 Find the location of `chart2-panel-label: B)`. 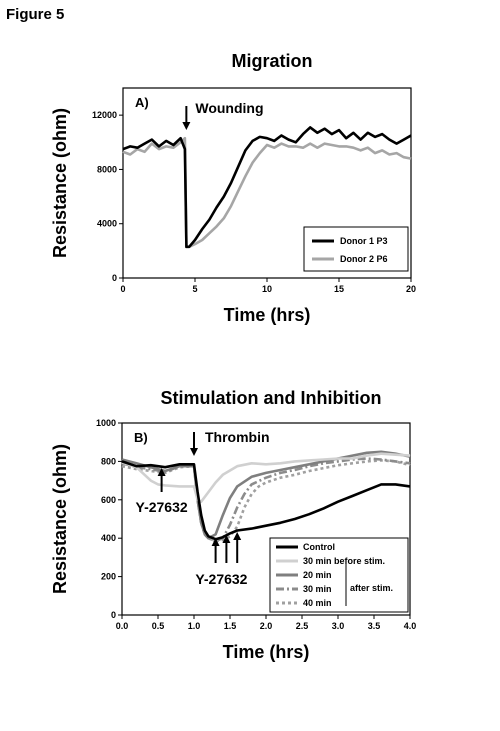

chart2-panel-label: B) is located at coordinates (141, 437).